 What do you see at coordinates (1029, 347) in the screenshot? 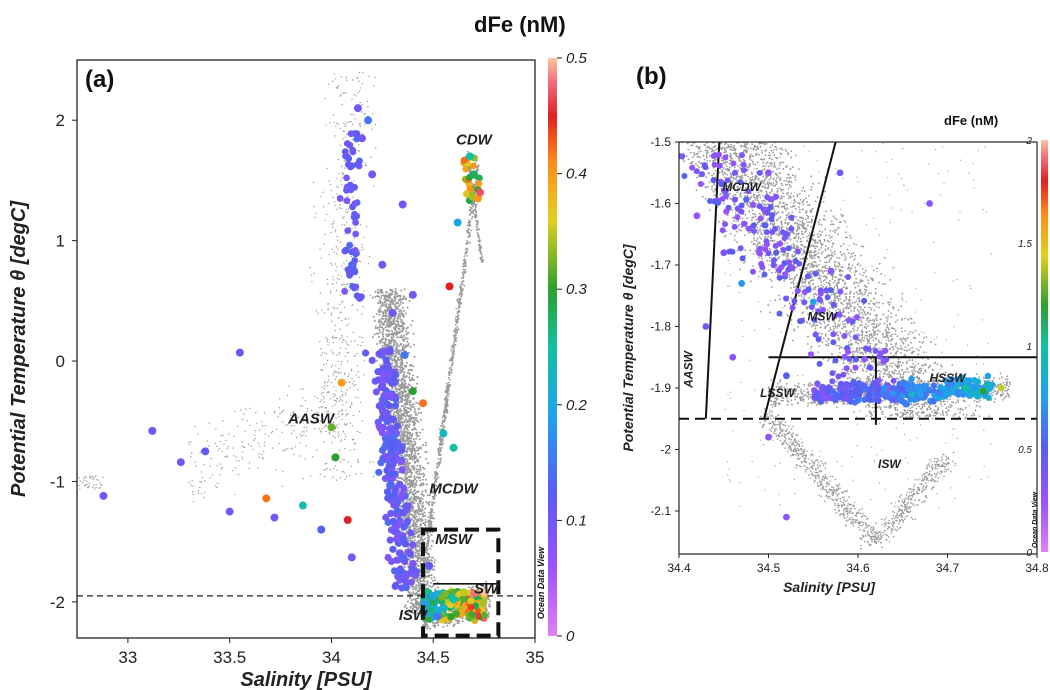
I see `colorbar-b-tick-label: 1` at bounding box center [1029, 347].